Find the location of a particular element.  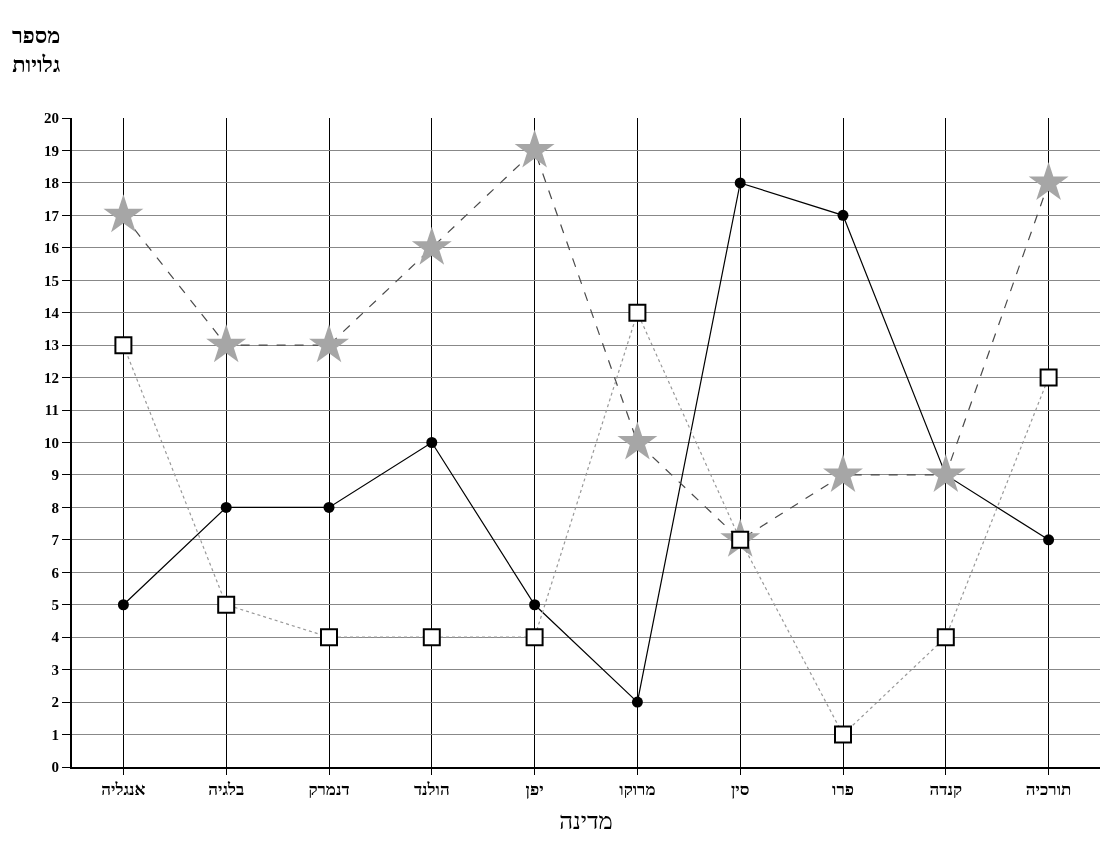

x-tick-label: אנגליה is located at coordinates (123, 790).